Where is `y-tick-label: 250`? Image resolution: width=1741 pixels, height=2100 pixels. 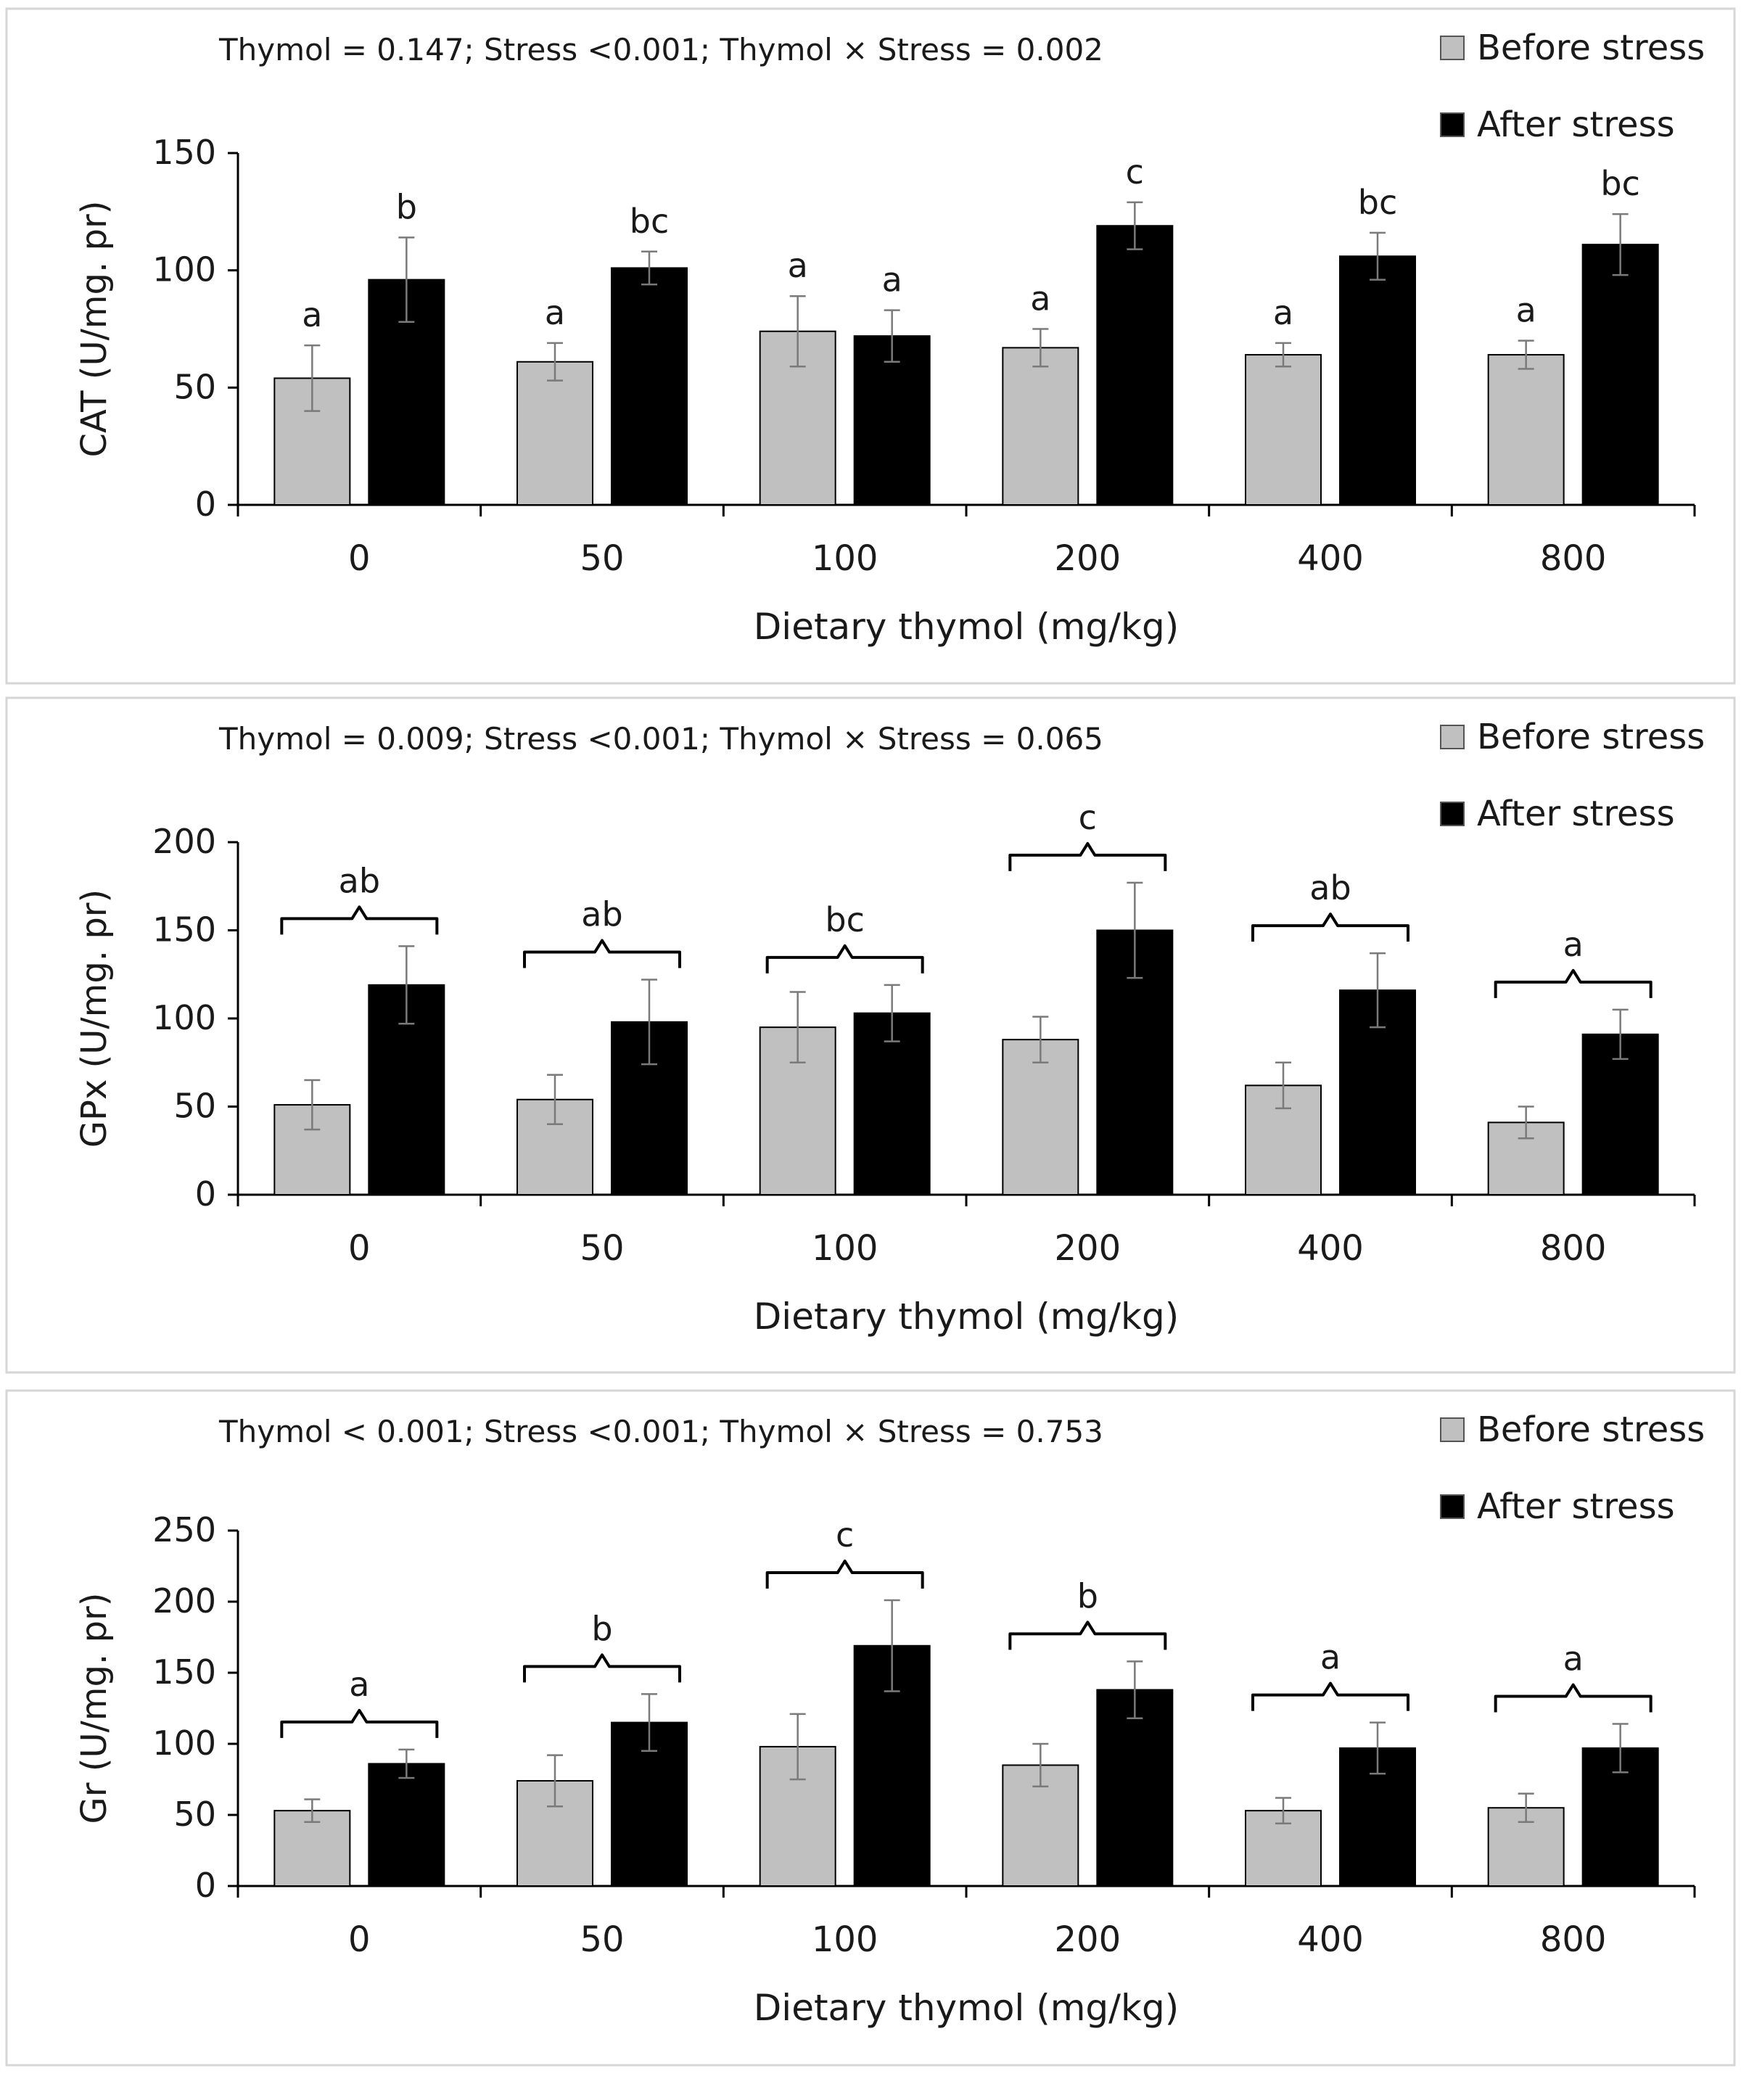 y-tick-label: 250 is located at coordinates (184, 1530).